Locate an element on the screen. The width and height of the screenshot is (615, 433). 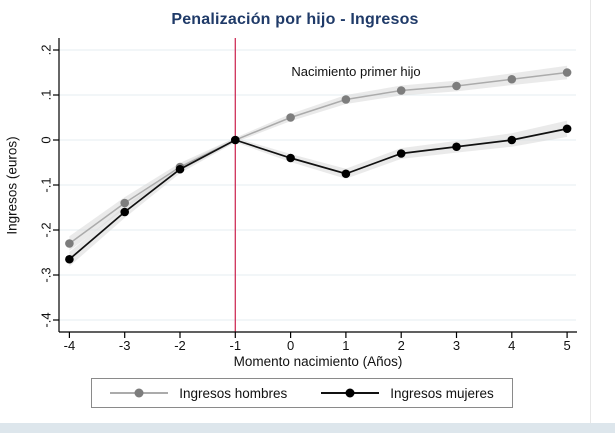
legend-line-hombres-icon is located at coordinates (139, 393).